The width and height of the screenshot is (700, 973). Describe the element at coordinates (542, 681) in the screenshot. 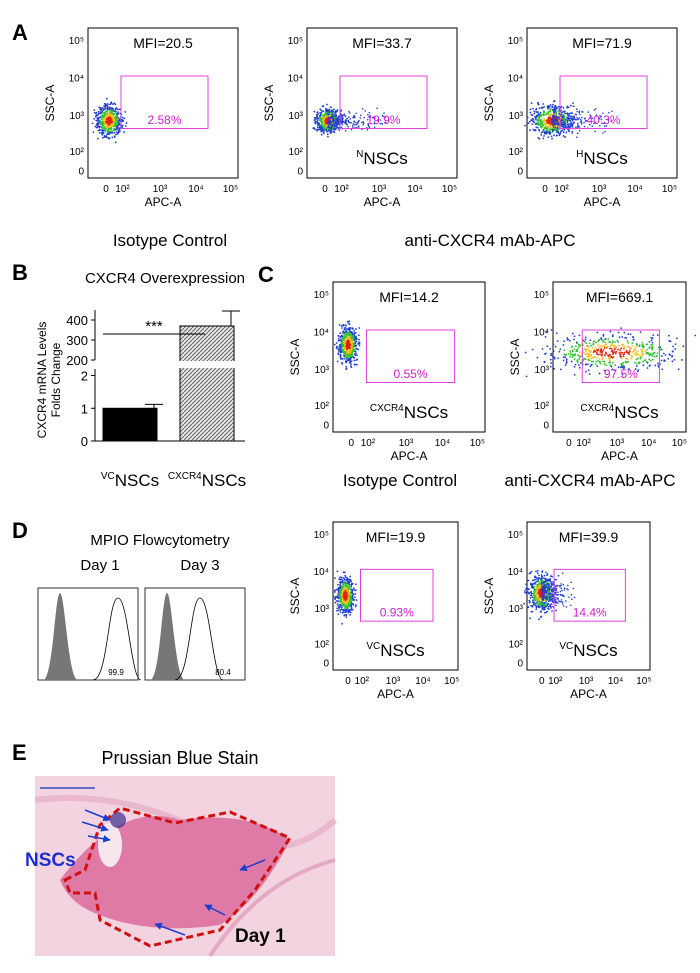

I see `x-tick-label: 0` at that location.